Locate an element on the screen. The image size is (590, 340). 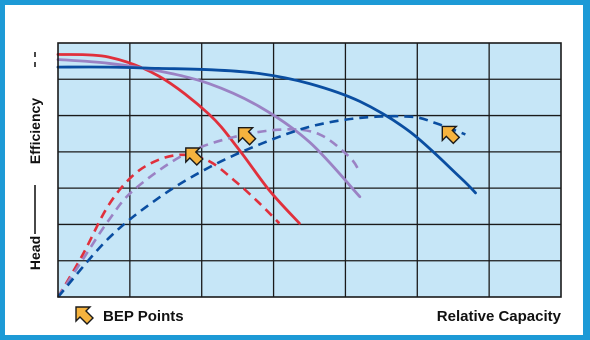
legend-bep-marker is located at coordinates (84, 315).